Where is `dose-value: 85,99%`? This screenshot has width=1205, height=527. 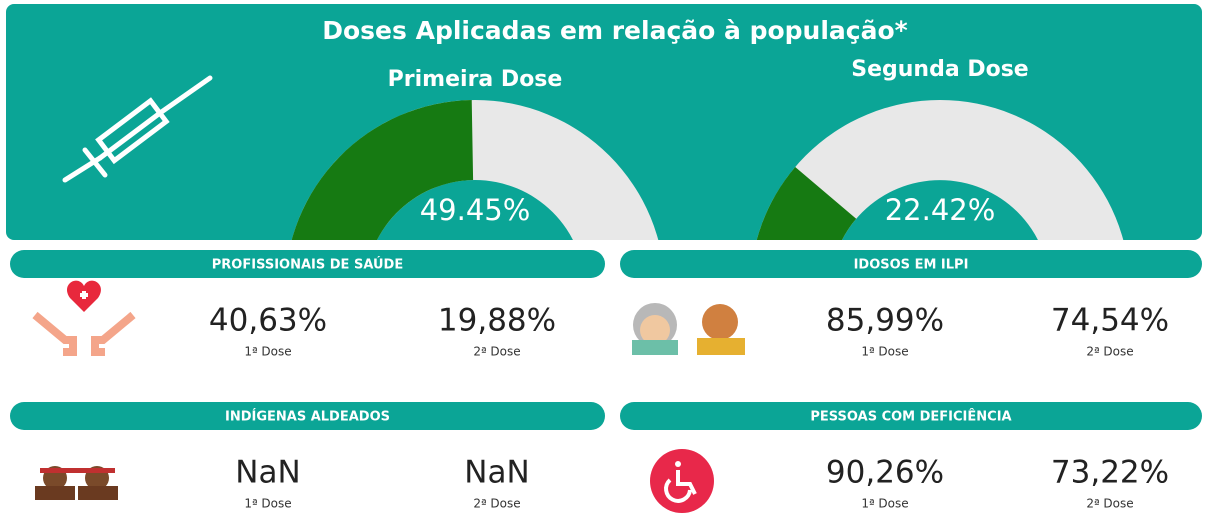 dose-value: 85,99% is located at coordinates (885, 321).